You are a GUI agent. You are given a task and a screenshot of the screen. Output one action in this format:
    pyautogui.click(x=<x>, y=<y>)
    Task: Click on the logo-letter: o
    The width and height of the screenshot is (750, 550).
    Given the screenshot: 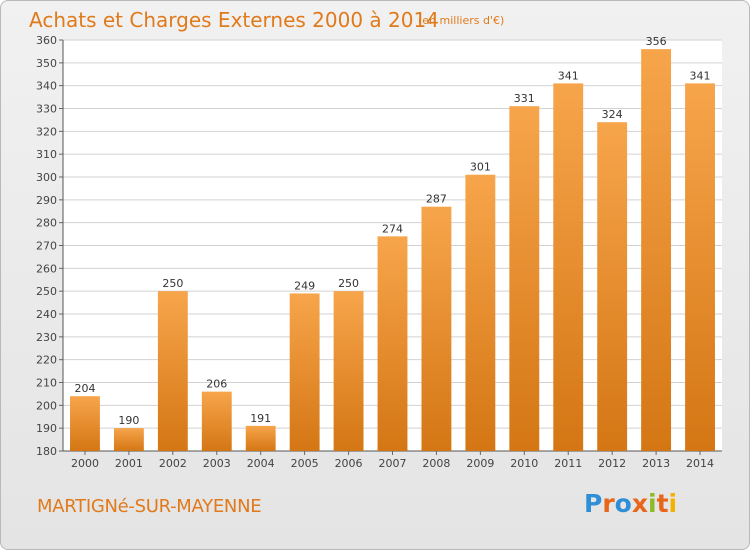 What is the action you would take?
    pyautogui.click(x=623, y=503)
    